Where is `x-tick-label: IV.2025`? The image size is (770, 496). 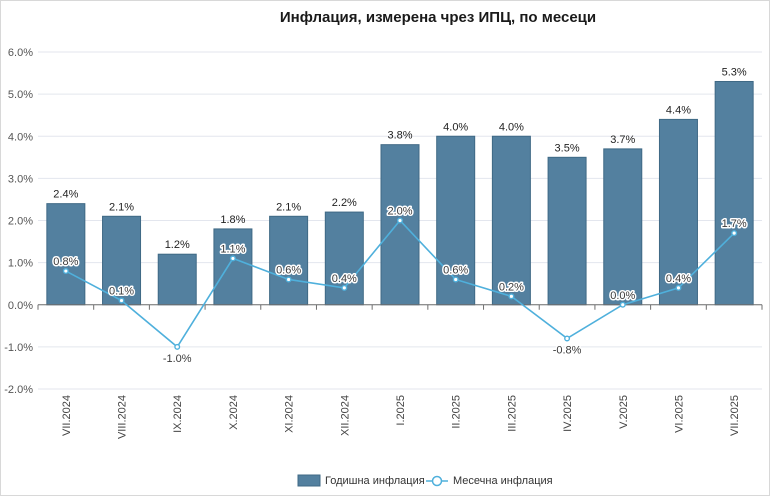
x-tick-label: IV.2025 is located at coordinates (568, 413).